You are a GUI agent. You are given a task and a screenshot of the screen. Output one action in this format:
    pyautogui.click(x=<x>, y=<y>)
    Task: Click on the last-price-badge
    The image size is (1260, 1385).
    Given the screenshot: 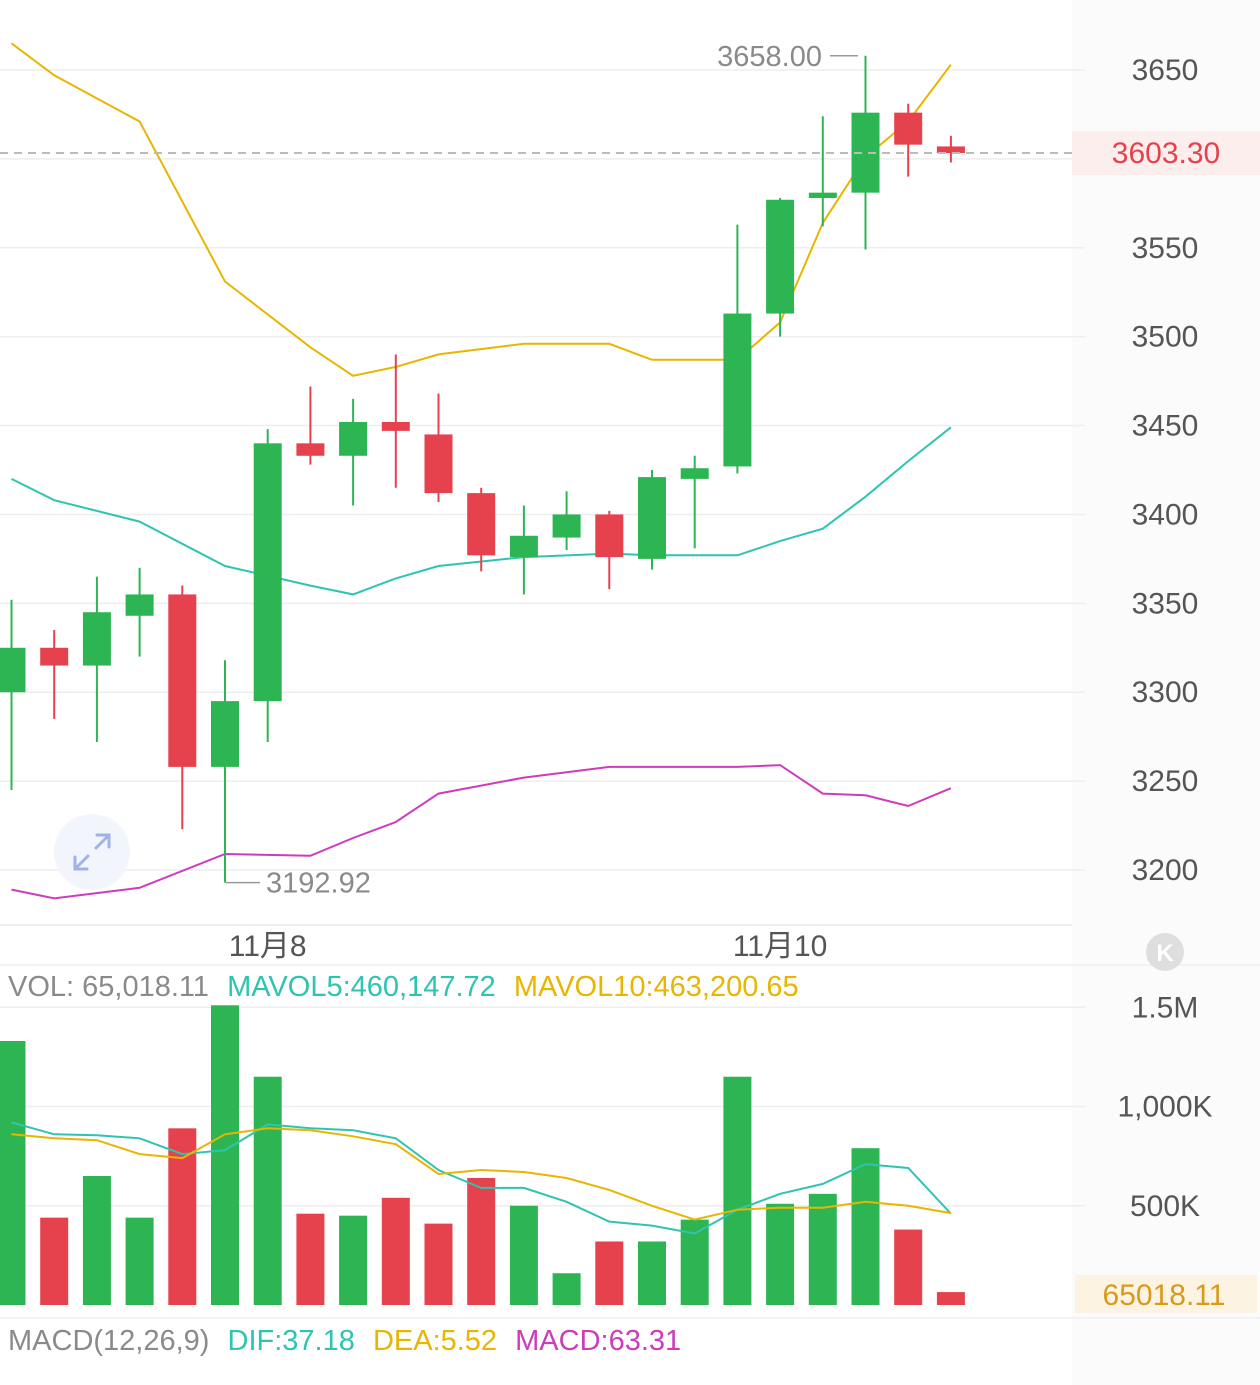 What is the action you would take?
    pyautogui.click(x=1166, y=153)
    